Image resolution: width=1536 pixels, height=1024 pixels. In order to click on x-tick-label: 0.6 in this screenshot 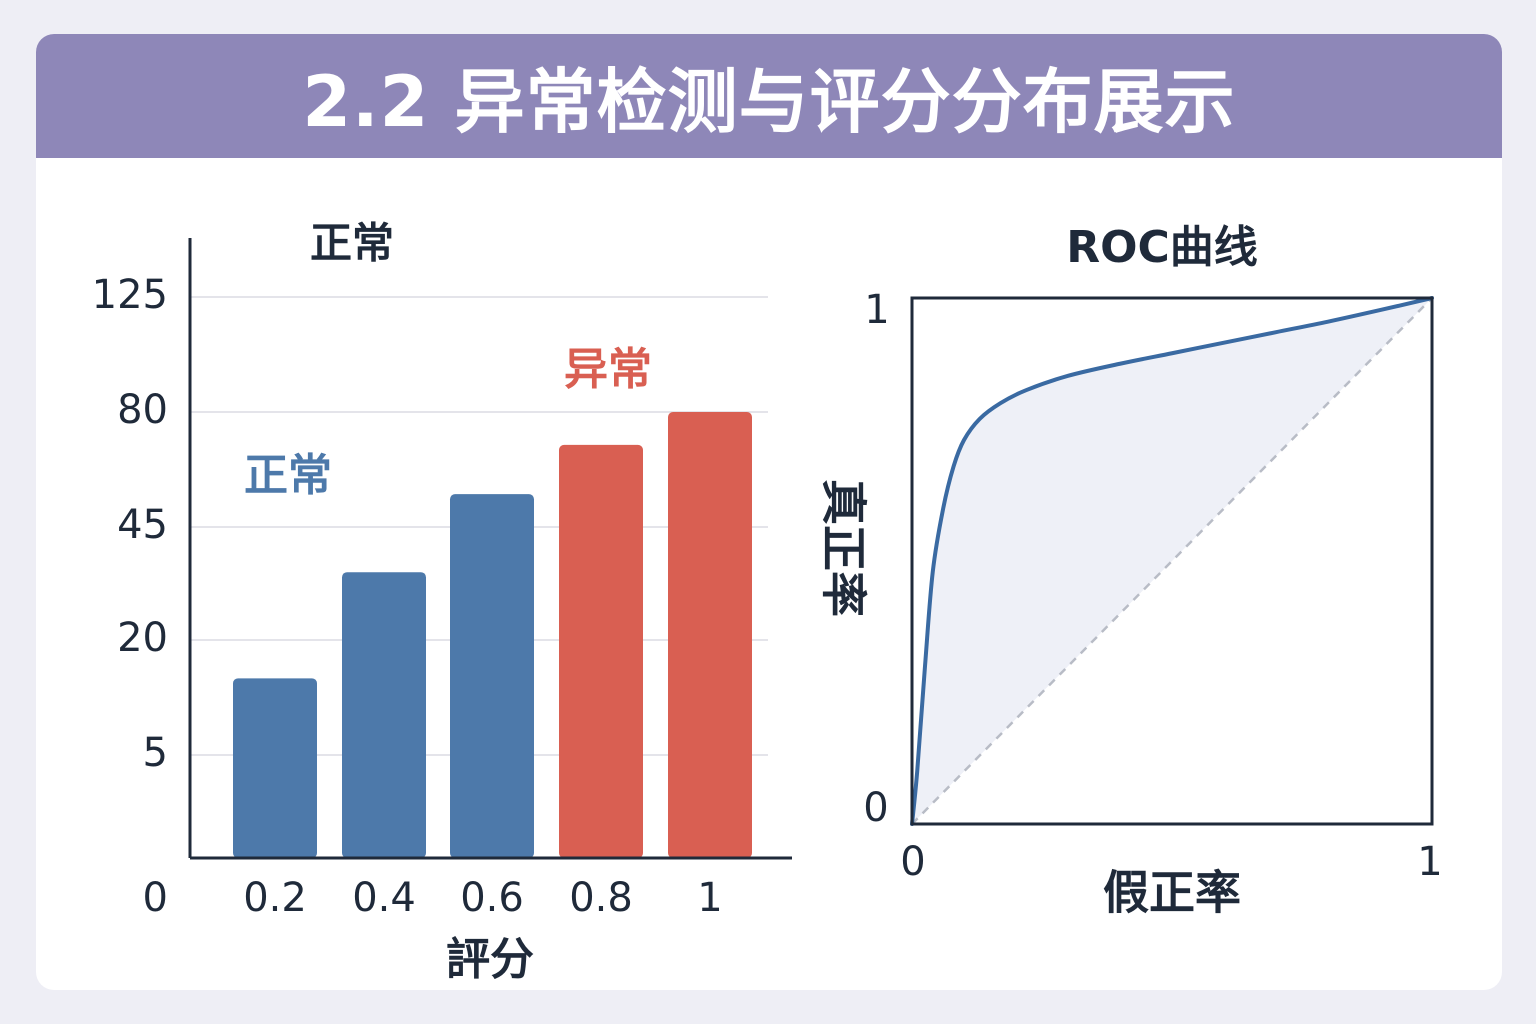, I will do `click(492, 898)`.